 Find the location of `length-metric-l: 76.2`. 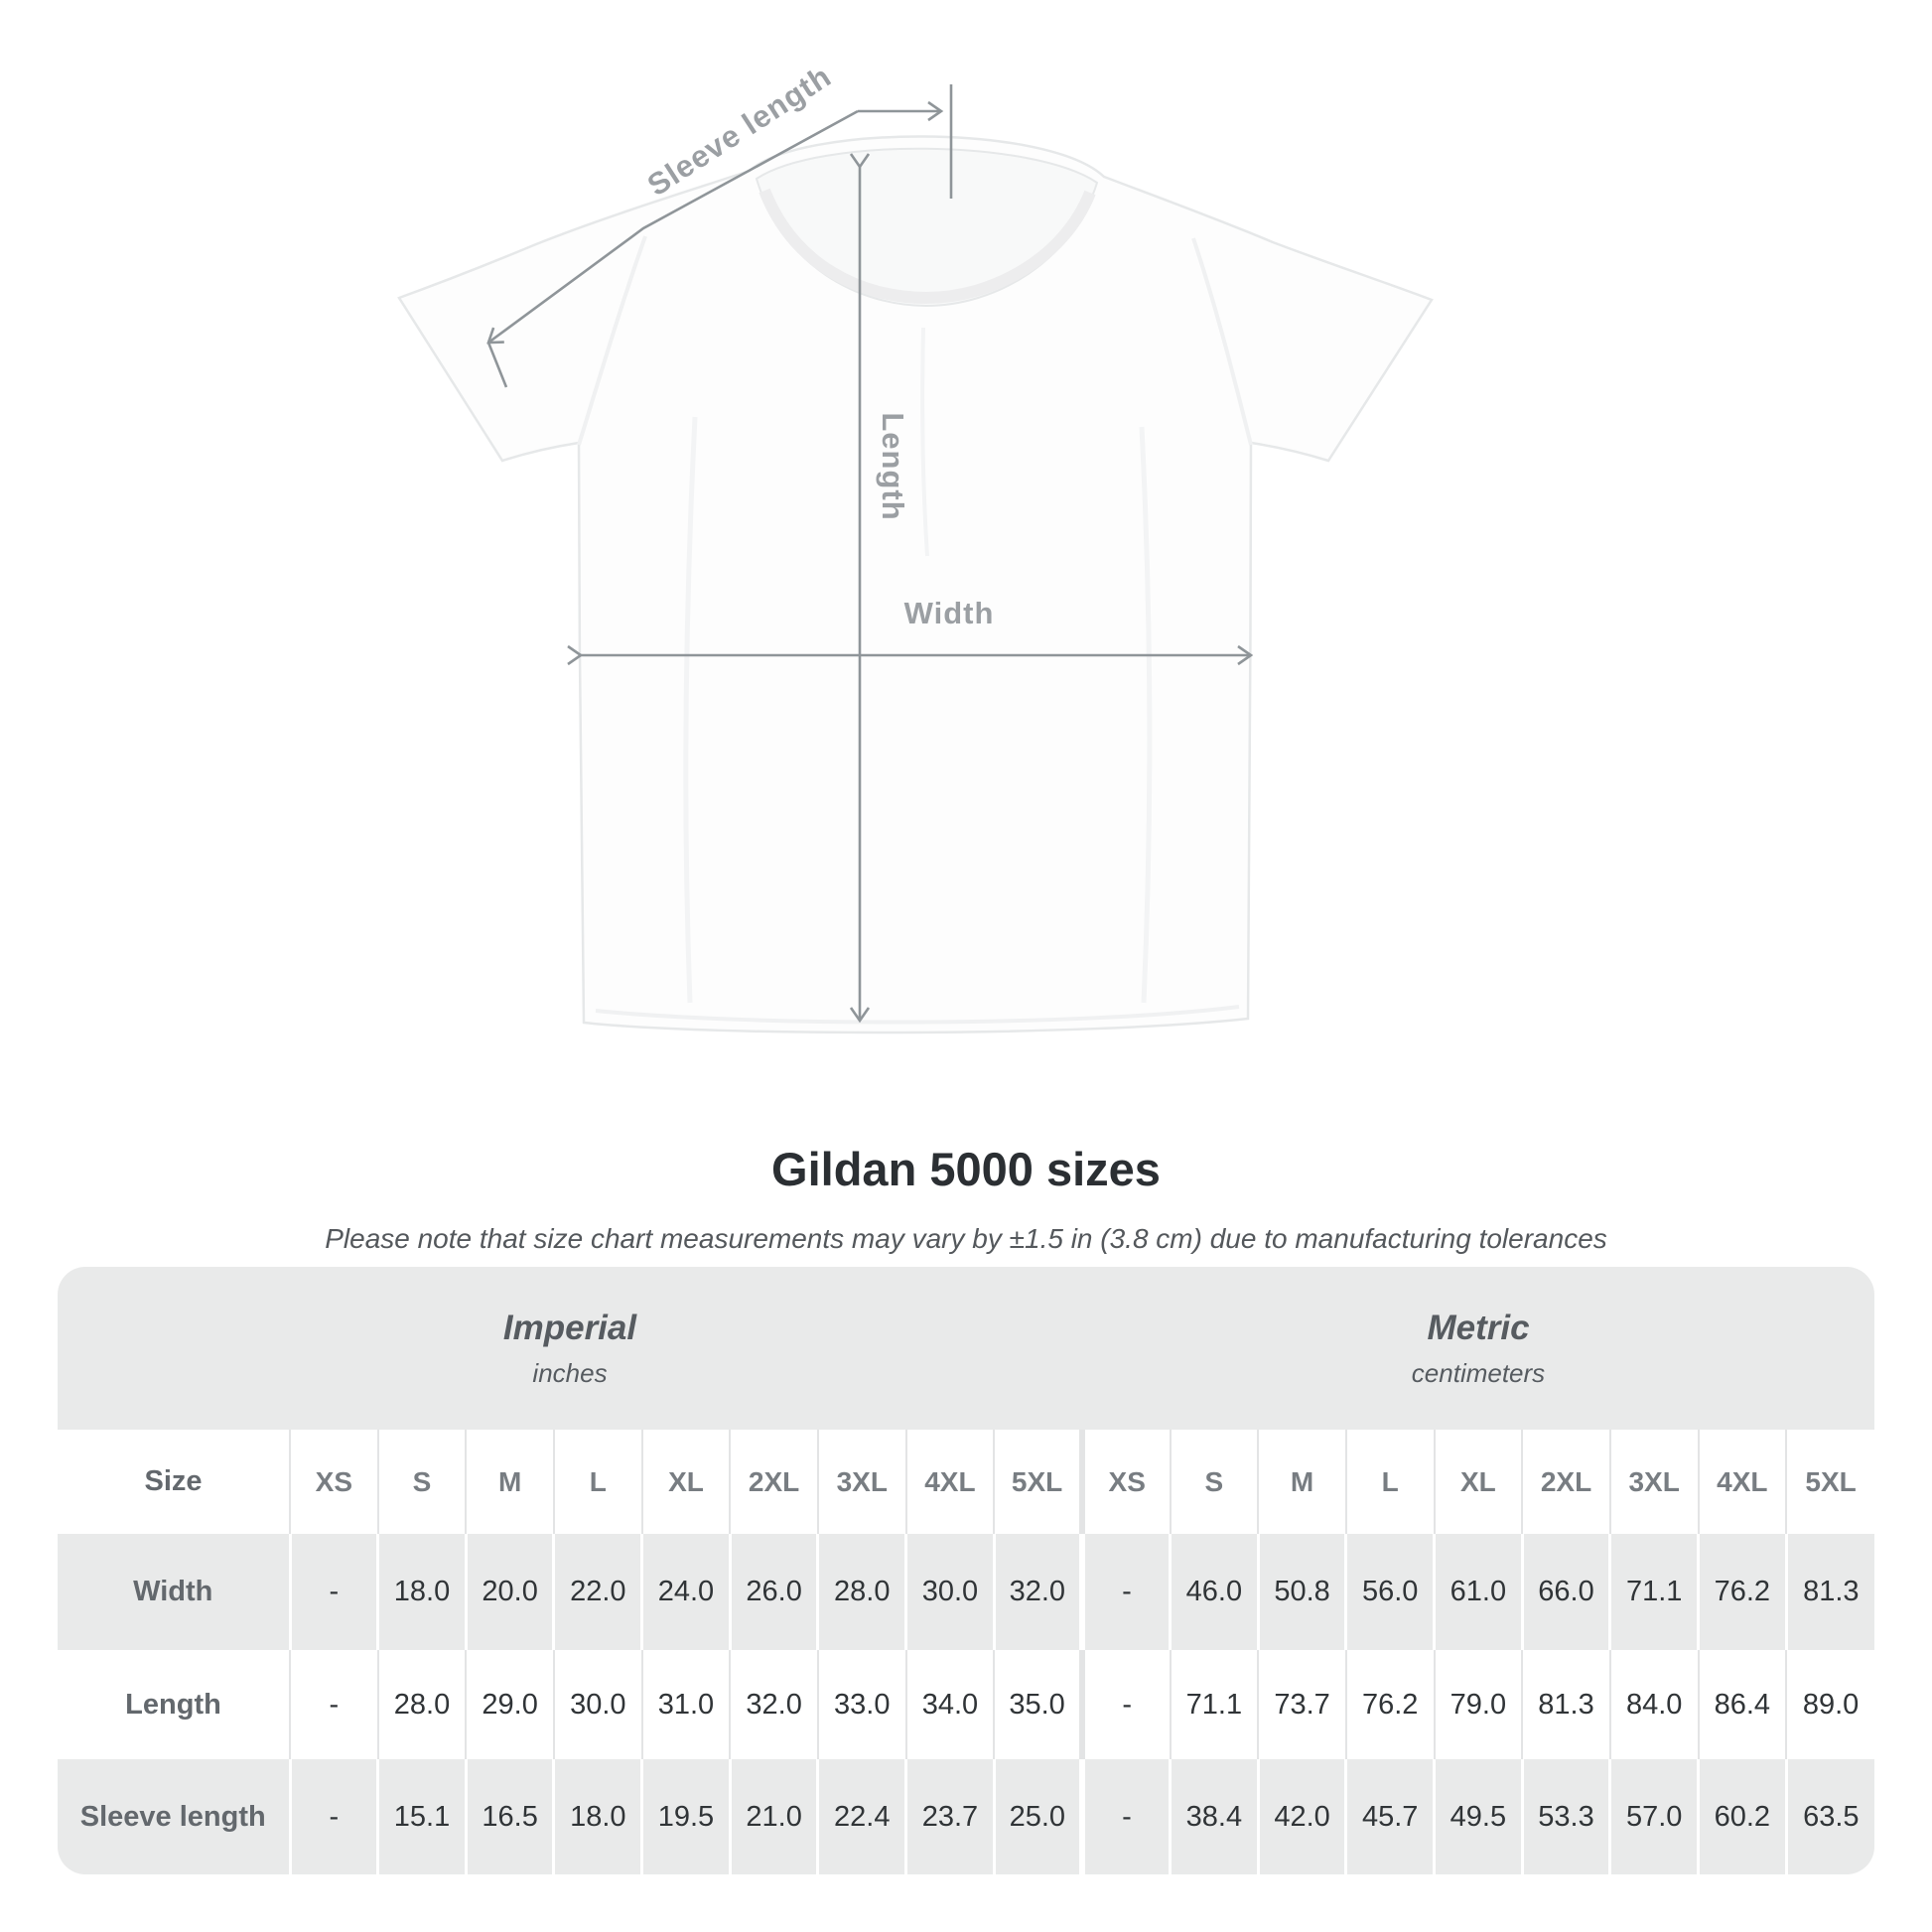

length-metric-l: 76.2 is located at coordinates (1390, 1705).